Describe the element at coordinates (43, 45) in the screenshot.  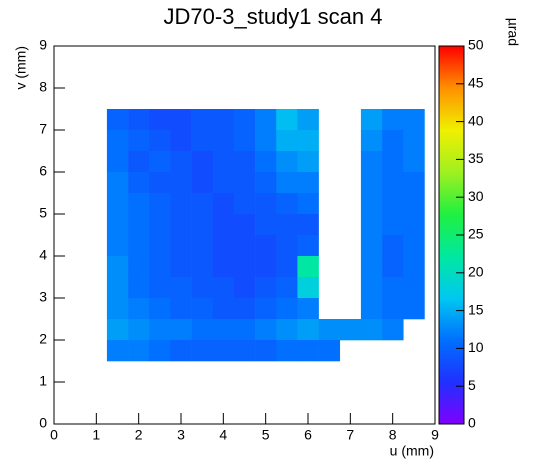
I see `y-tick-label: 9` at that location.